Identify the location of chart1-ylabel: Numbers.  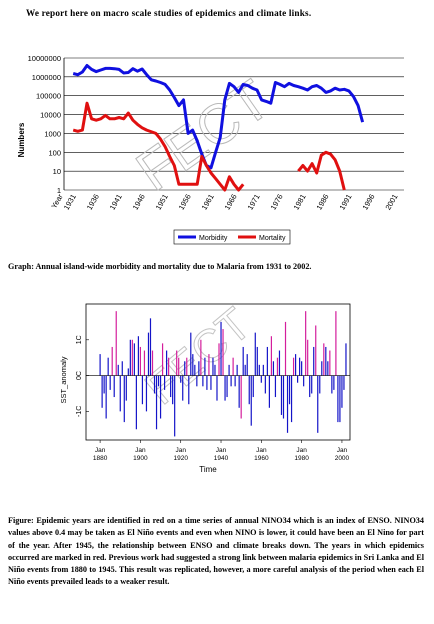
(21, 139).